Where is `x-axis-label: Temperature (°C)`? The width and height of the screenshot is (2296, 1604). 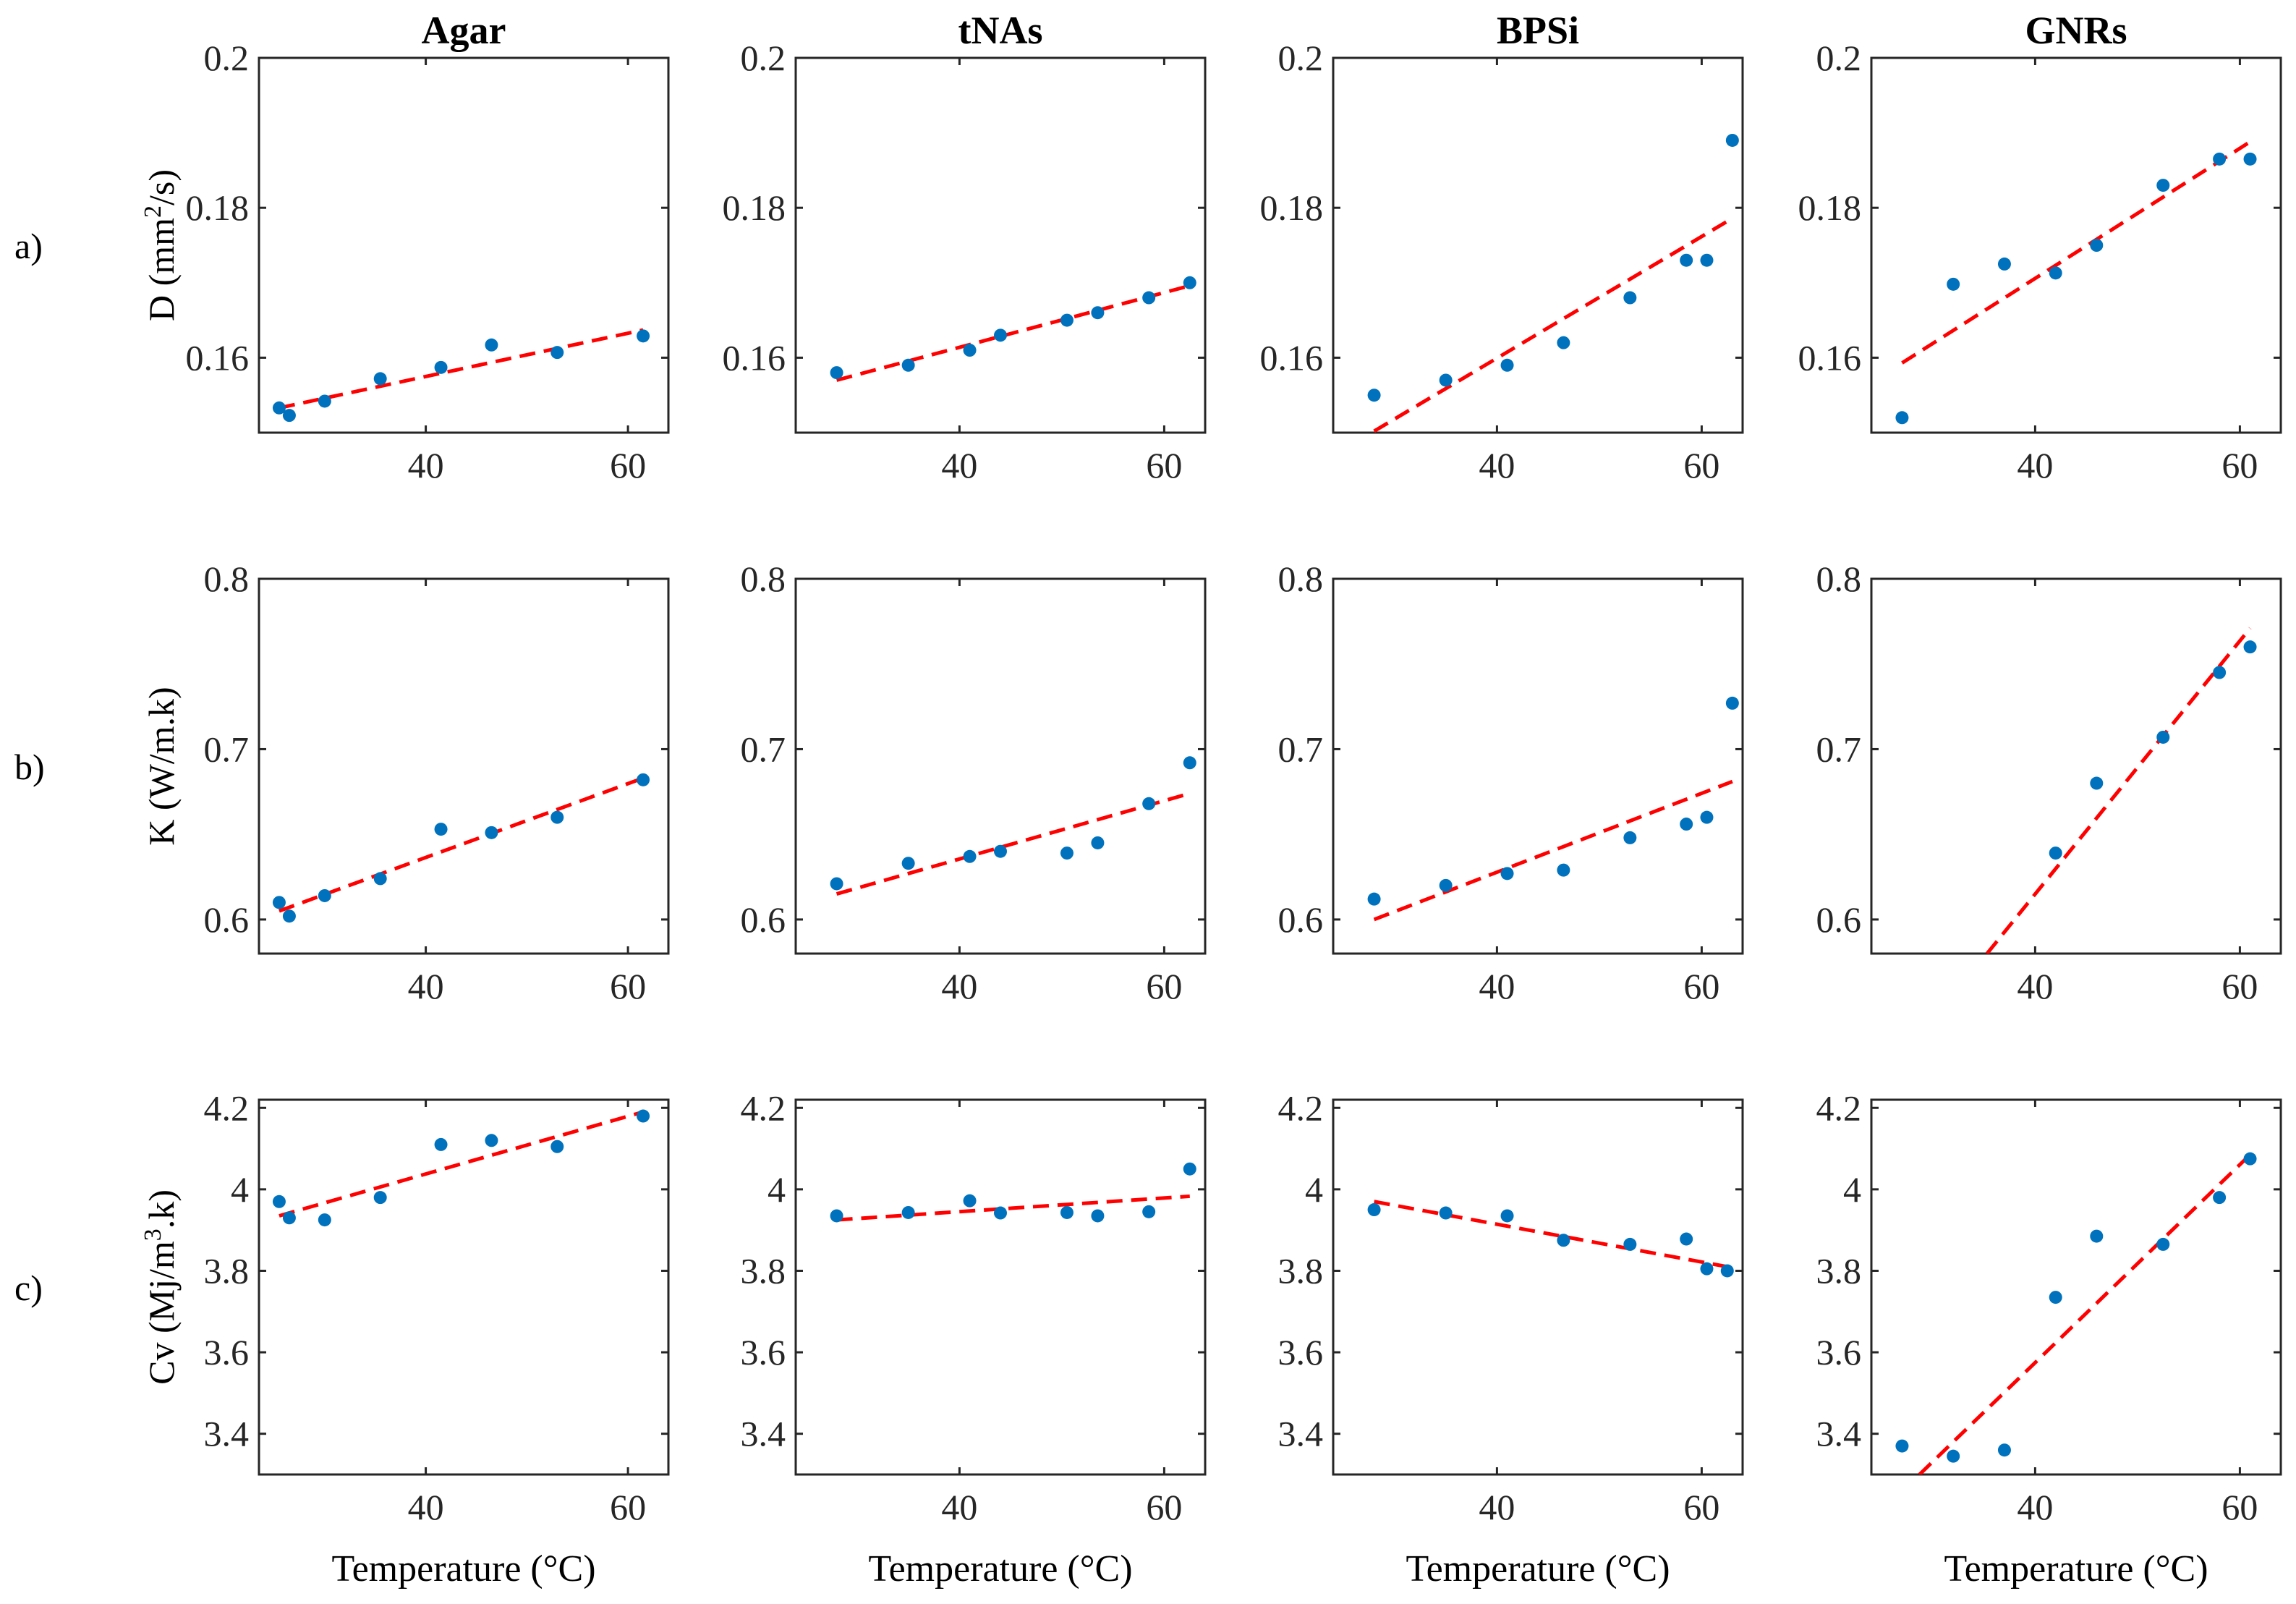
x-axis-label: Temperature (°C) is located at coordinates (463, 1569).